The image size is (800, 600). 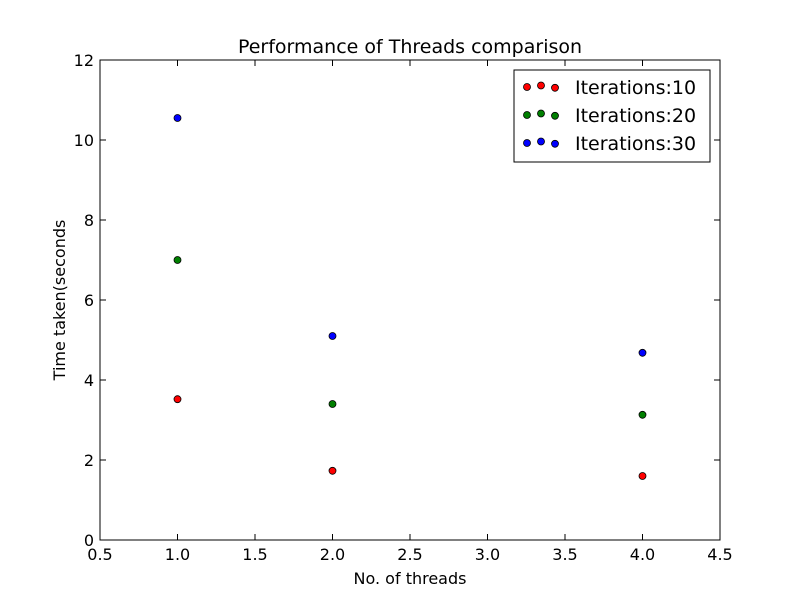 I want to click on y-tick-label: 12, so click(x=84, y=60).